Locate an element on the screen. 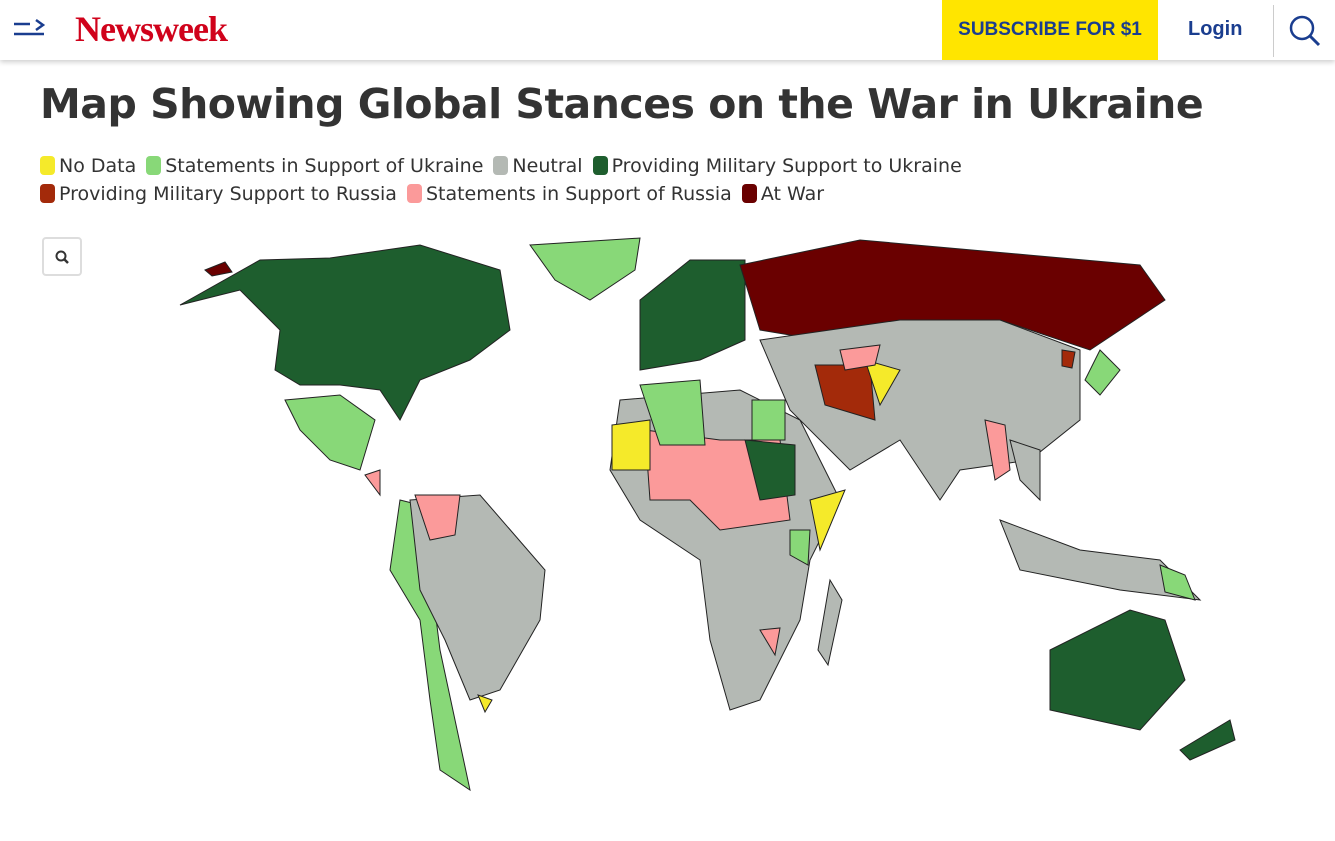 The image size is (1335, 841). zoom-icon is located at coordinates (62, 257).